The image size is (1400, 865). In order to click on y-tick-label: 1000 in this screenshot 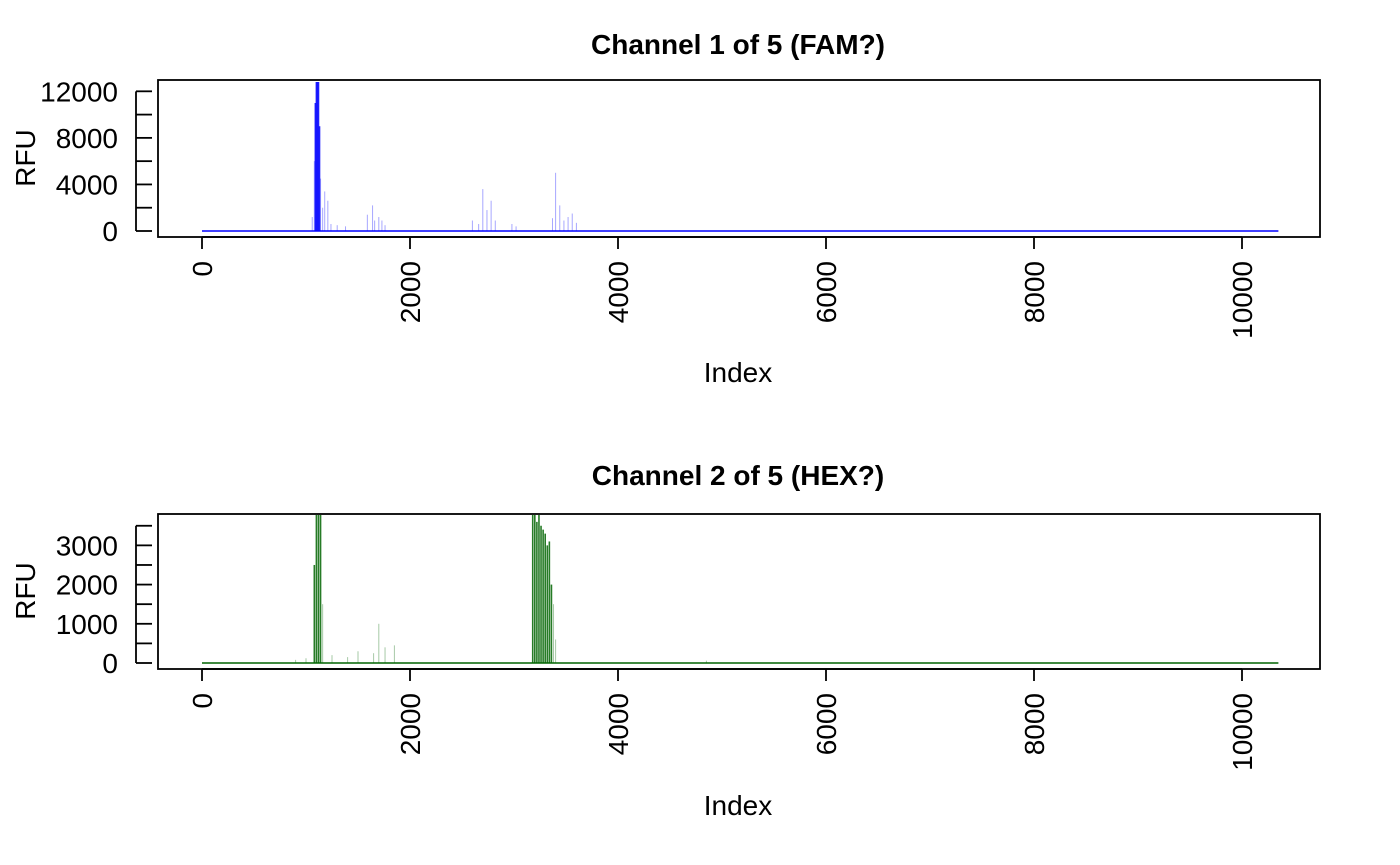, I will do `click(87, 624)`.